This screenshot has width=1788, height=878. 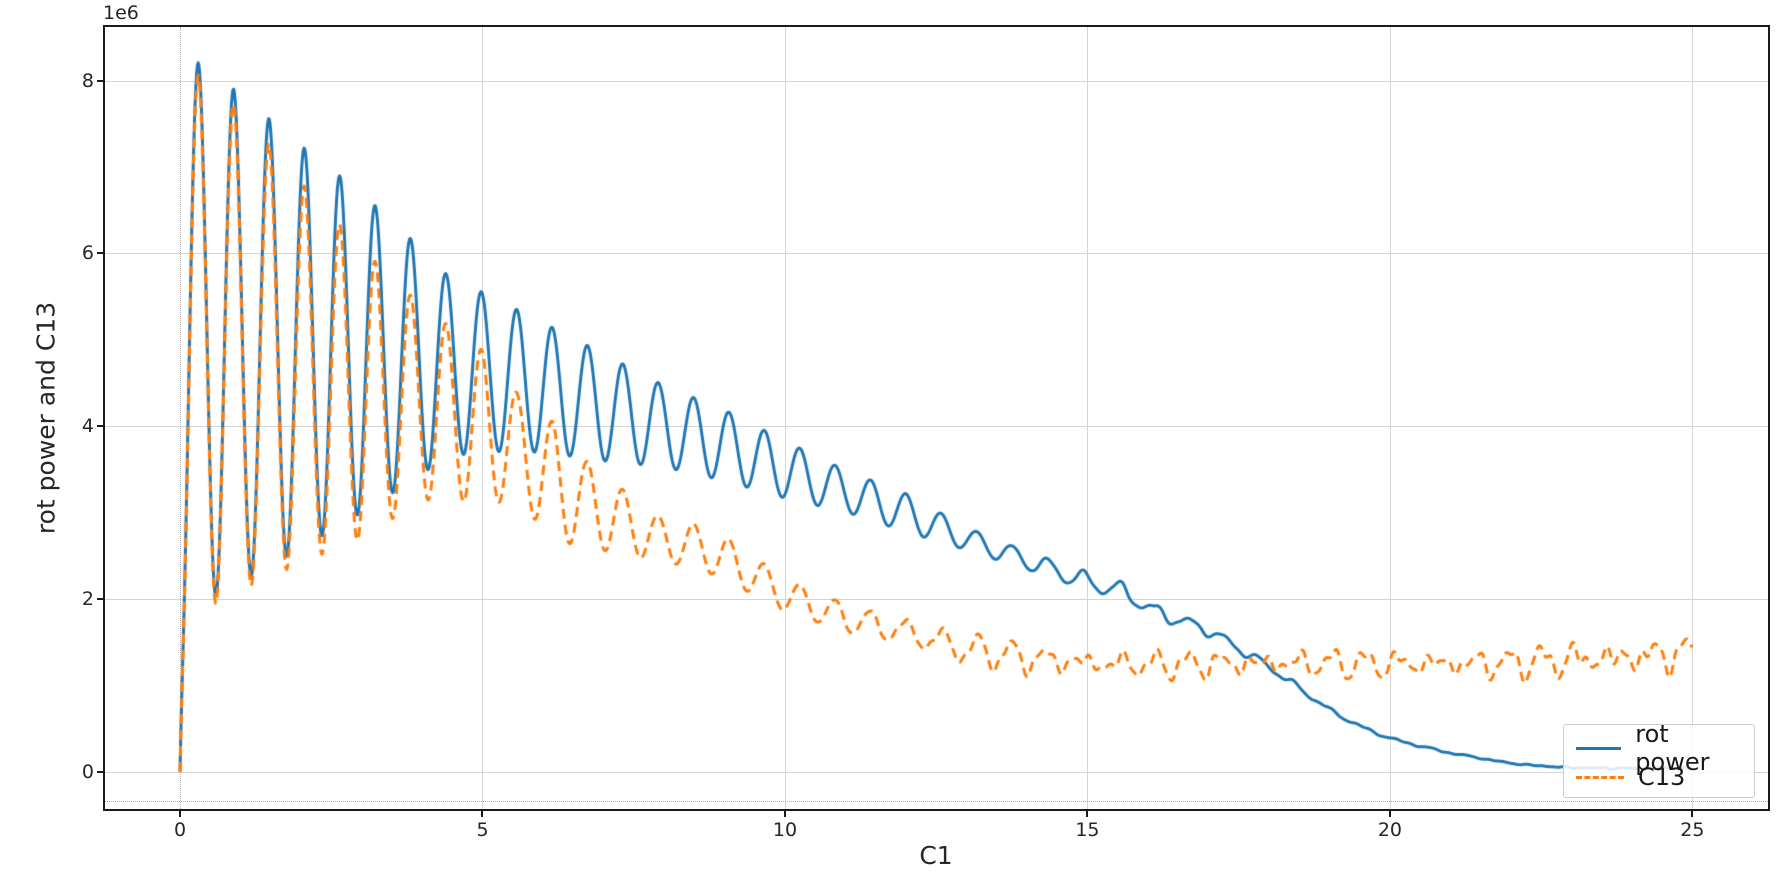 I want to click on legend-label: rot power, so click(x=1672, y=748).